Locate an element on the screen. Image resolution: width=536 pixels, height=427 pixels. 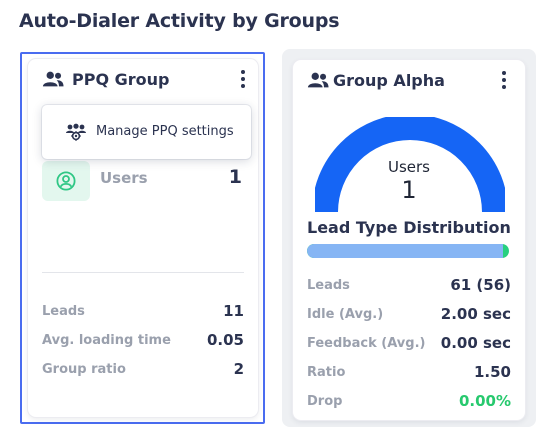
stat-value: 1.50 is located at coordinates (492, 372).